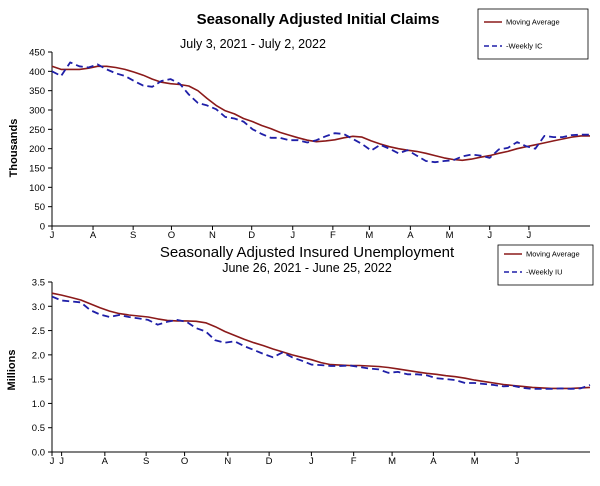 The height and width of the screenshot is (486, 600). Describe the element at coordinates (42, 227) in the screenshot. I see `y-tick-label: 0` at that location.